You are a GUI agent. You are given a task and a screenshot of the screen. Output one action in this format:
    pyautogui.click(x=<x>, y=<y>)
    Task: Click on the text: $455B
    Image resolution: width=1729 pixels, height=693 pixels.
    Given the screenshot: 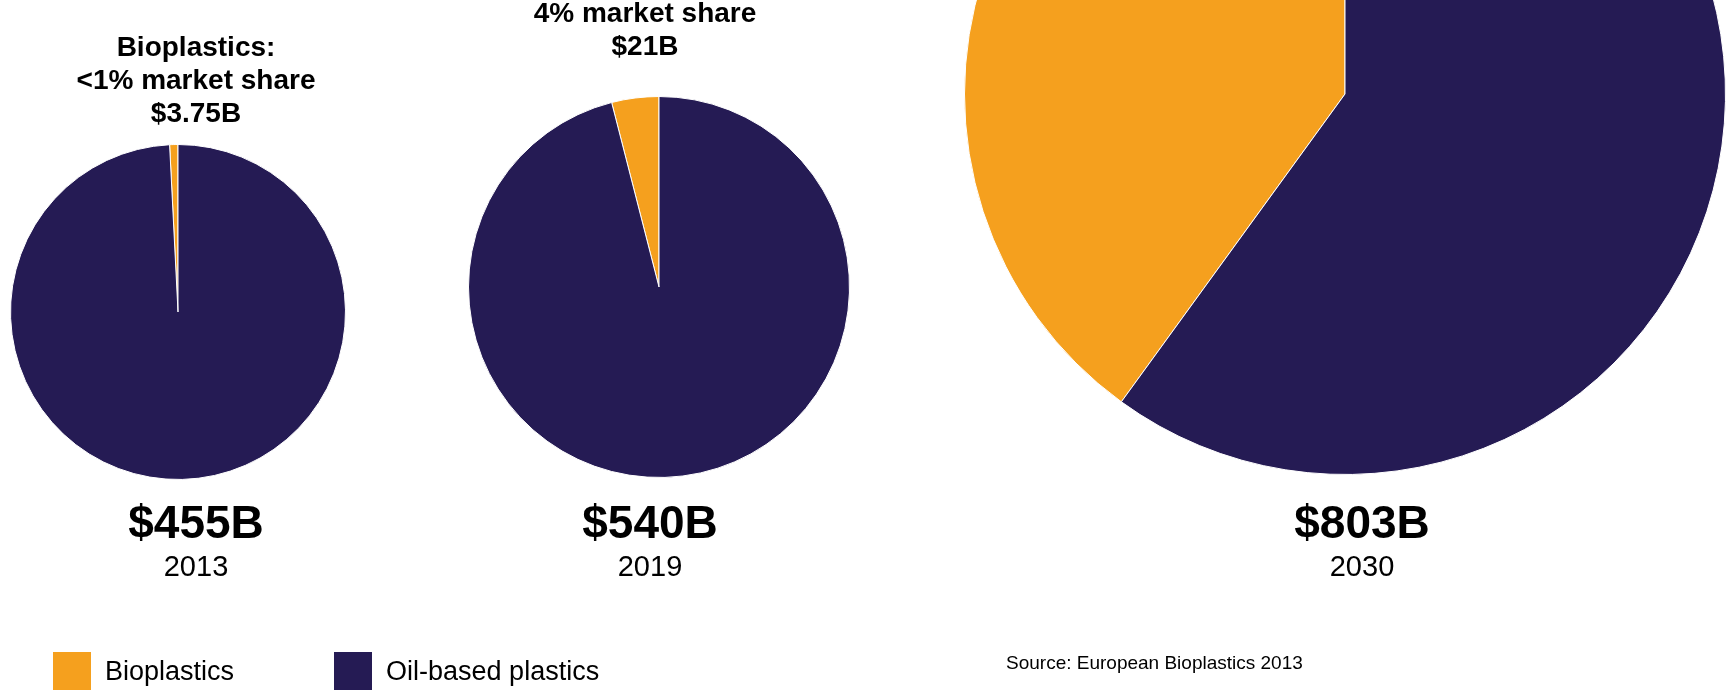 What is the action you would take?
    pyautogui.click(x=196, y=522)
    